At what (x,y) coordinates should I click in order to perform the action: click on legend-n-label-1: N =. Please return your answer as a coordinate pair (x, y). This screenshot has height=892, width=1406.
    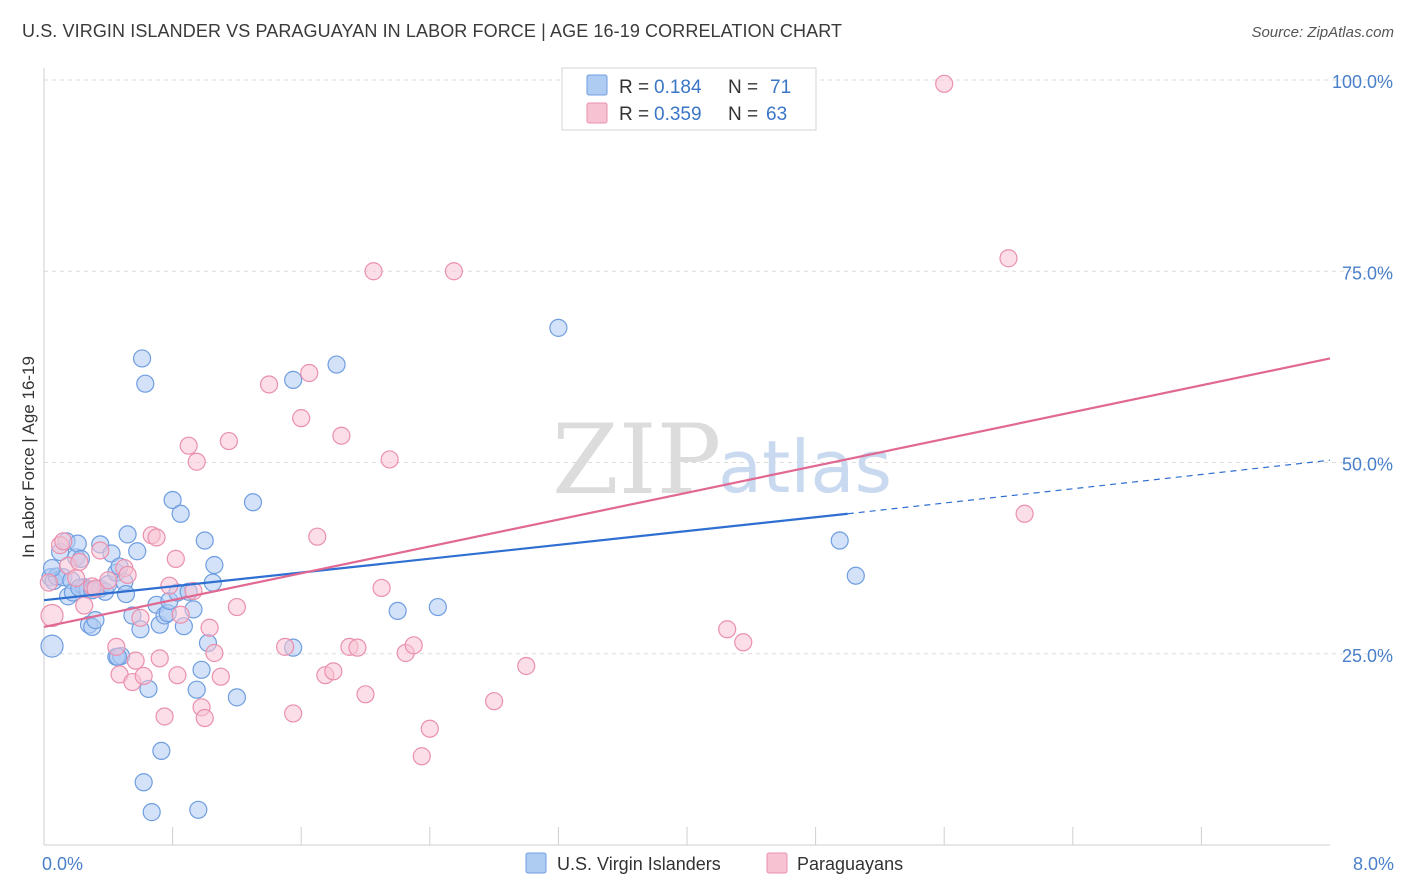
    Looking at the image, I should click on (743, 87).